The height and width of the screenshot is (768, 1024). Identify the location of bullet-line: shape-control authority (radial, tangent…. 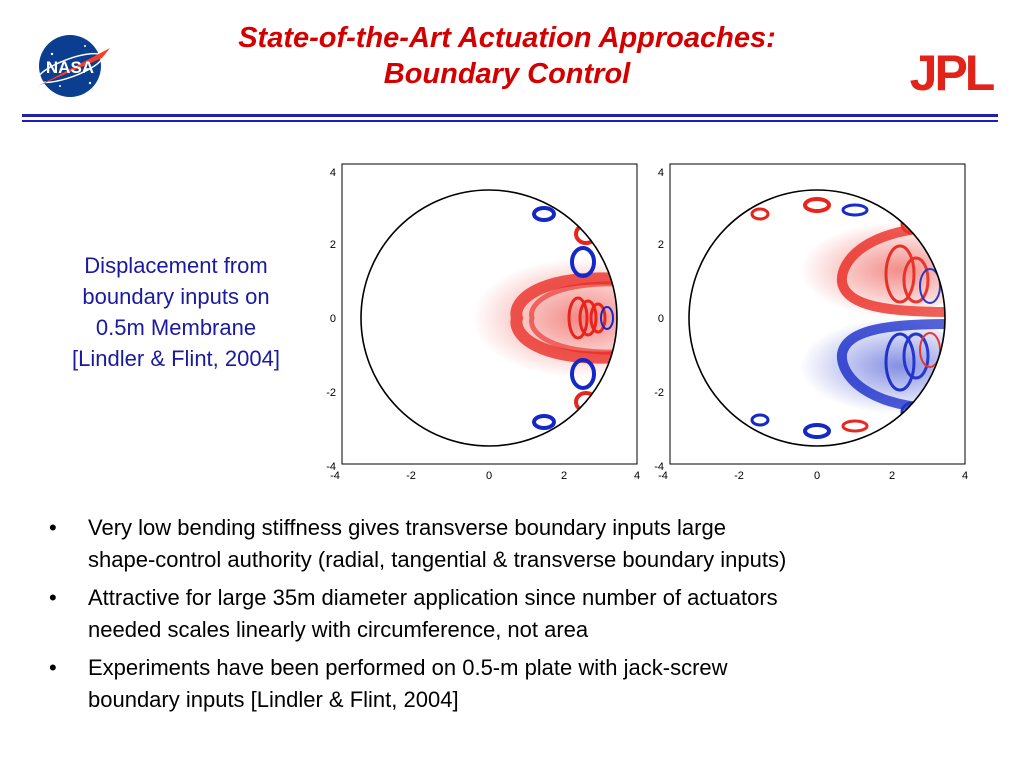
(437, 559).